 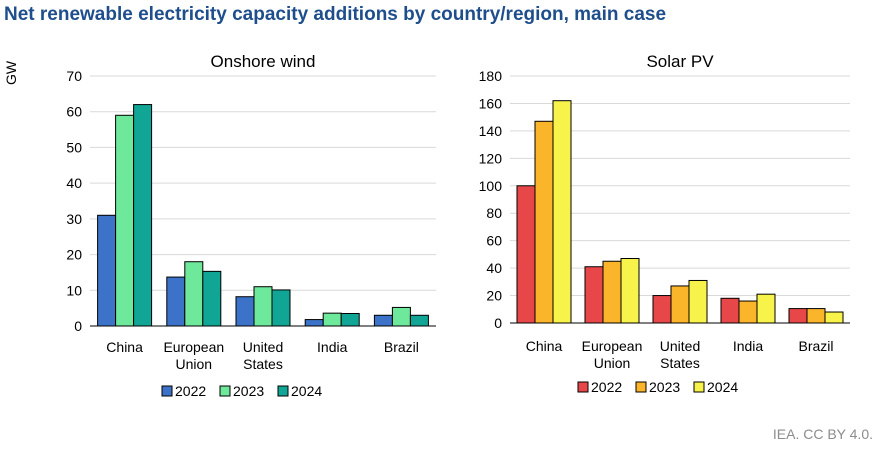 What do you see at coordinates (491, 158) in the screenshot?
I see `y-tick-label: 120` at bounding box center [491, 158].